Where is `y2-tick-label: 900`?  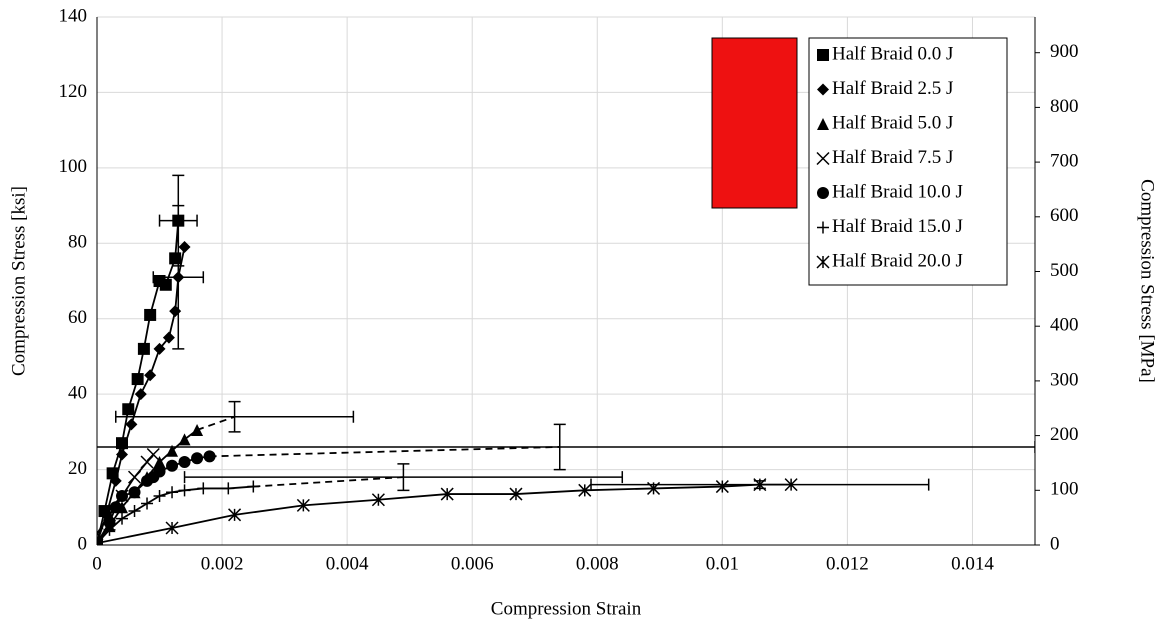 y2-tick-label: 900 is located at coordinates (1064, 51).